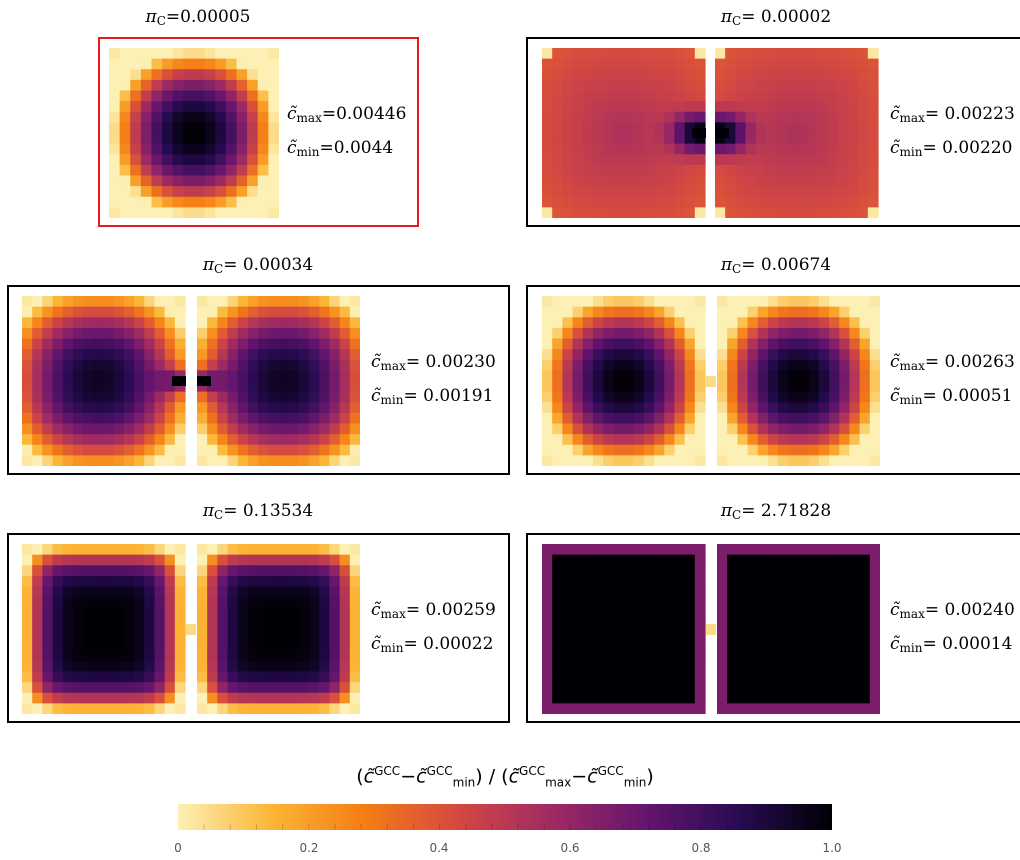 Image resolution: width=1020 pixels, height=860 pixels. Describe the element at coordinates (832, 848) in the screenshot. I see `colorbar-tick-5: 1.0` at that location.